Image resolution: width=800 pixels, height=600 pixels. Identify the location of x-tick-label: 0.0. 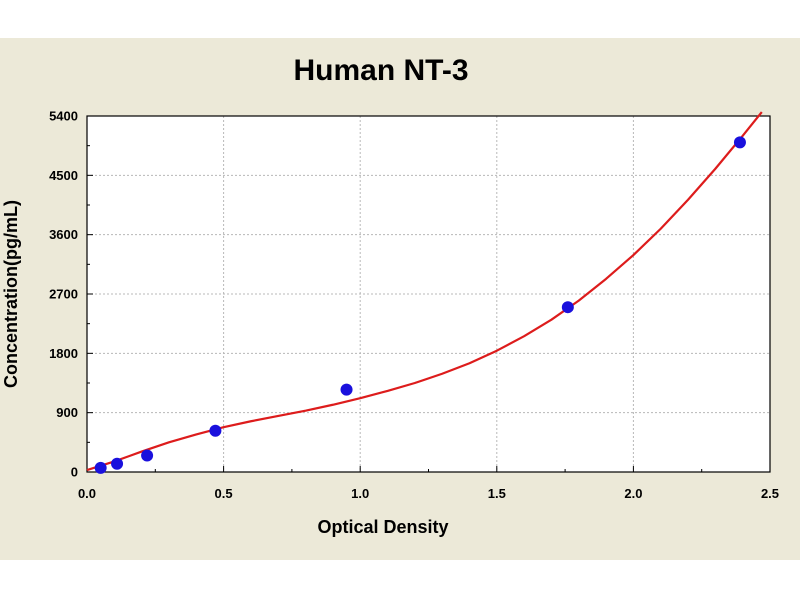
(87, 493).